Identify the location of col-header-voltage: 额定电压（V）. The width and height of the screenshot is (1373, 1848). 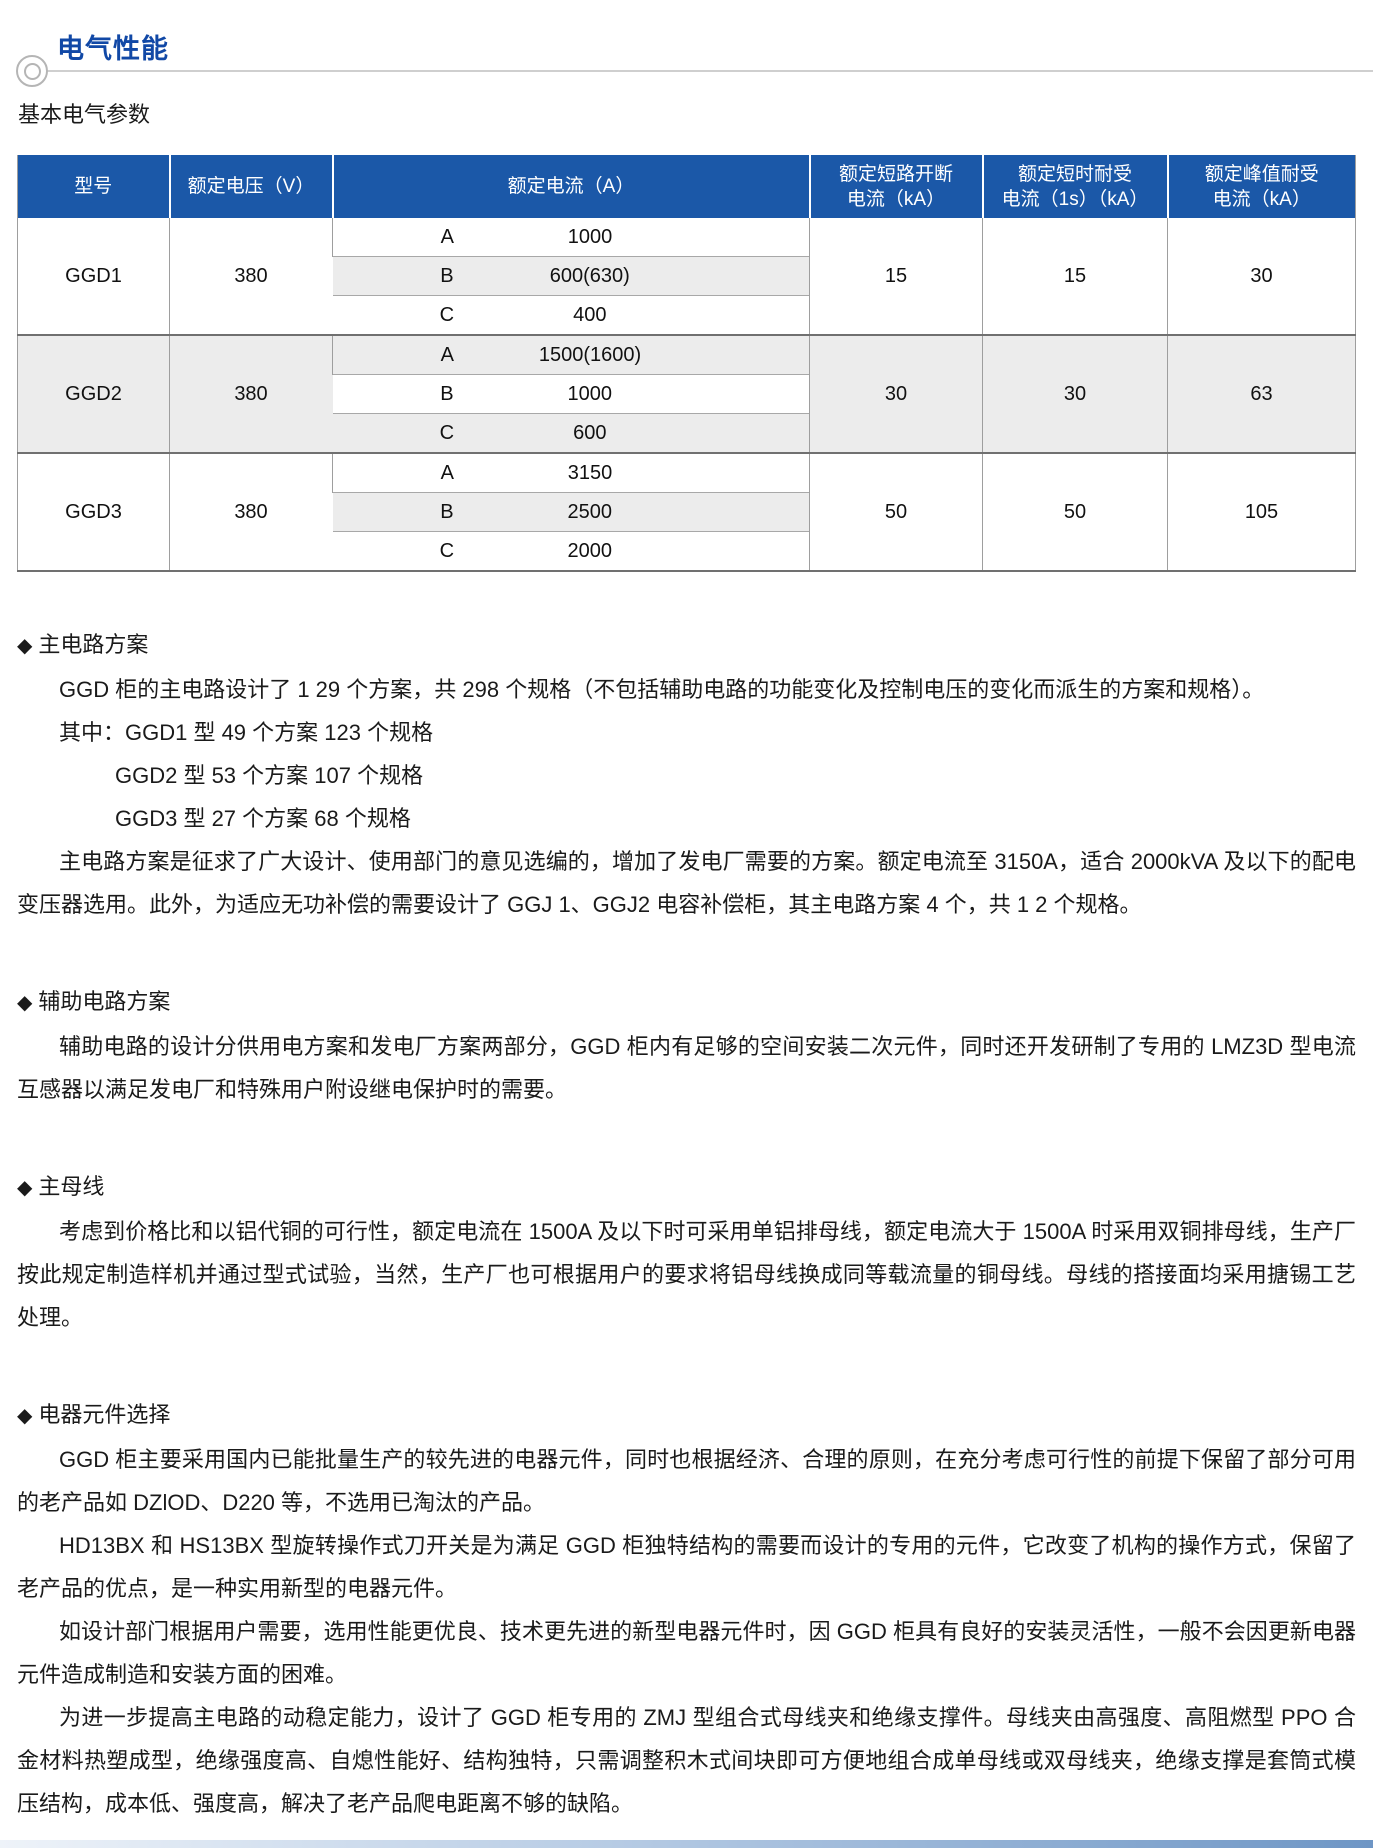
(250, 186).